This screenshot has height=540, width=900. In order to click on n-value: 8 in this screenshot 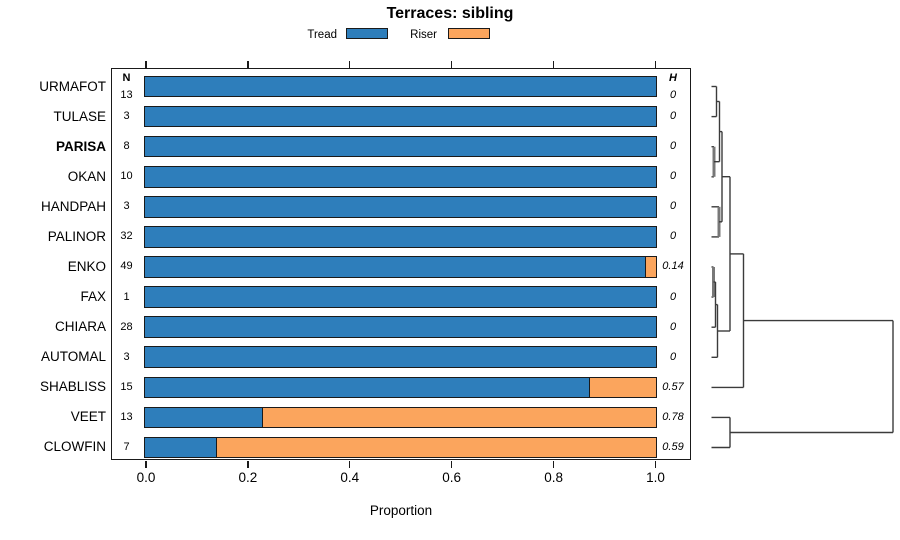, I will do `click(126, 146)`.